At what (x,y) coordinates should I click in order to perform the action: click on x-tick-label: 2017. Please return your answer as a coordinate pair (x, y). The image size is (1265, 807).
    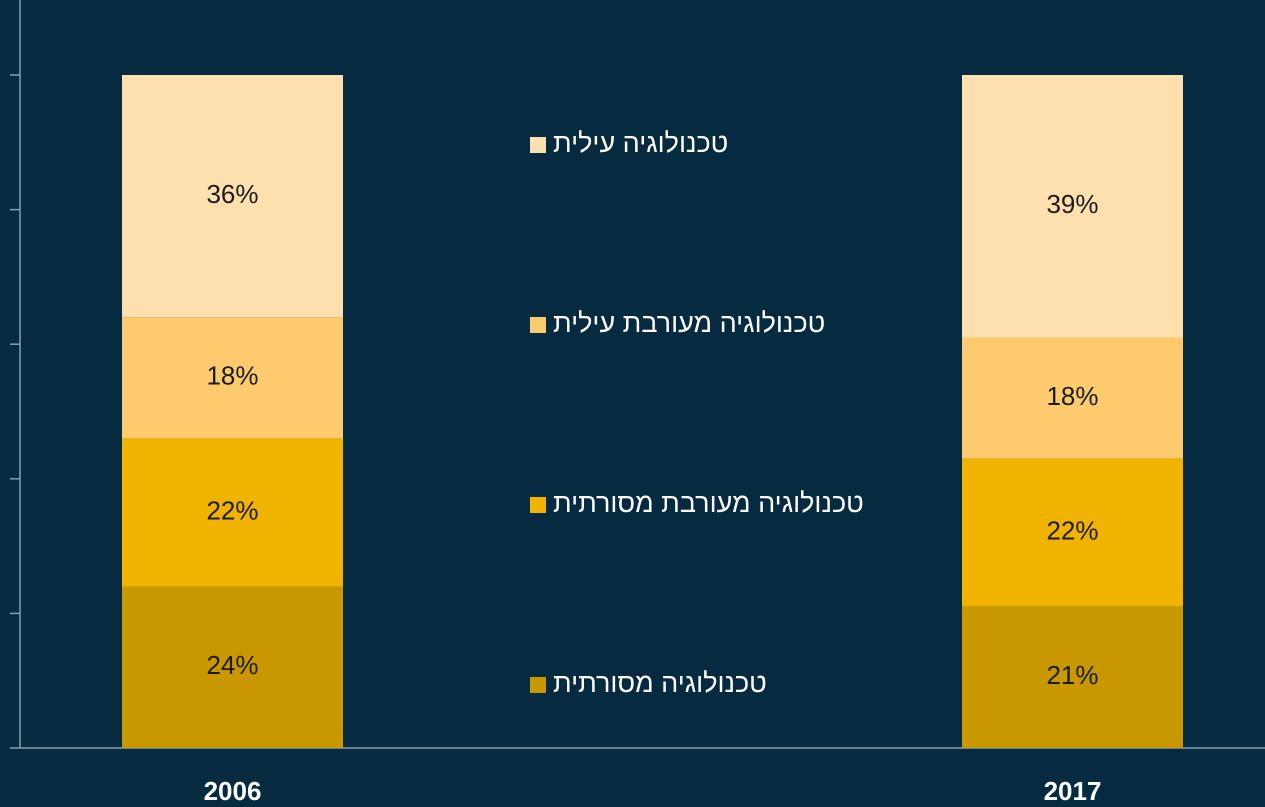
    Looking at the image, I should click on (1073, 791).